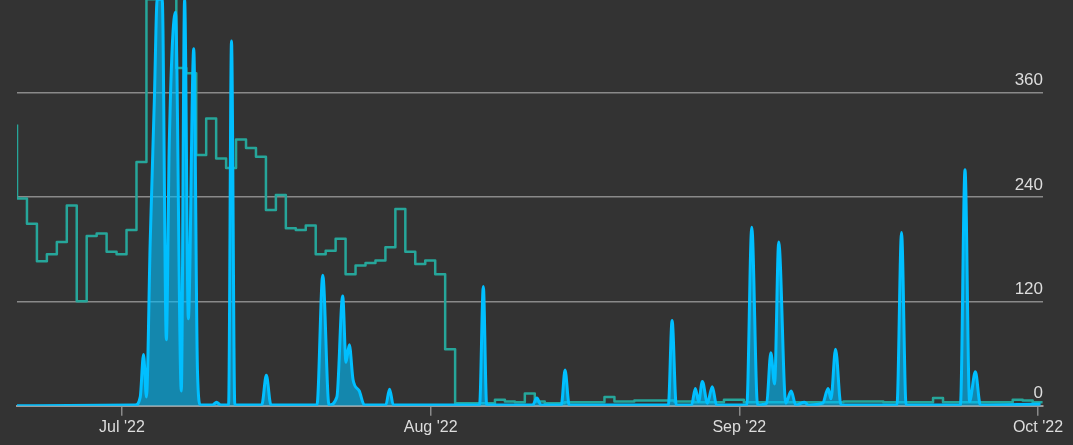 The height and width of the screenshot is (445, 1073). What do you see at coordinates (1028, 80) in the screenshot?
I see `y-tick-label: 360` at bounding box center [1028, 80].